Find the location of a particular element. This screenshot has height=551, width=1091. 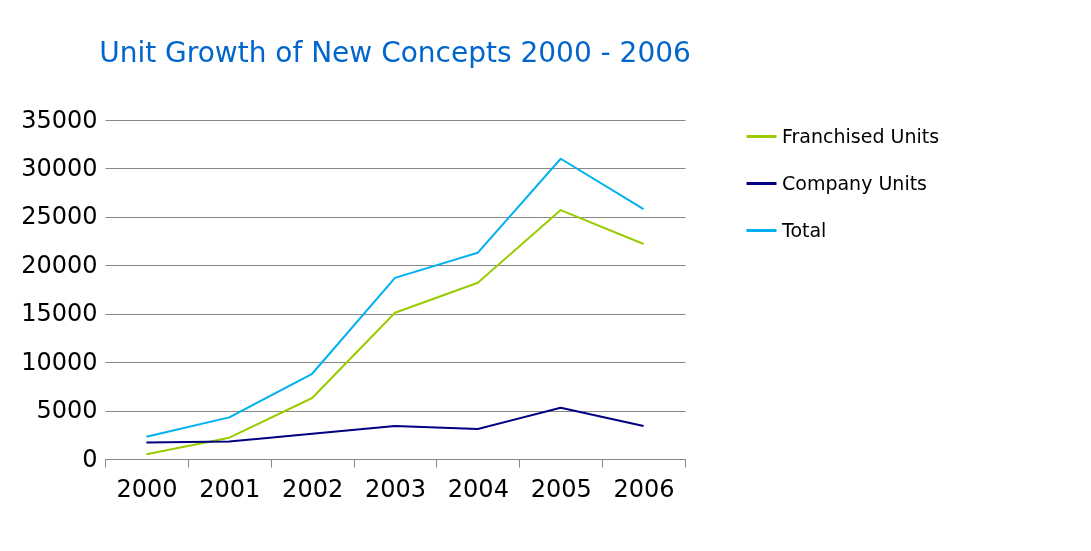

y-tick-label: 15000 is located at coordinates (59, 313).